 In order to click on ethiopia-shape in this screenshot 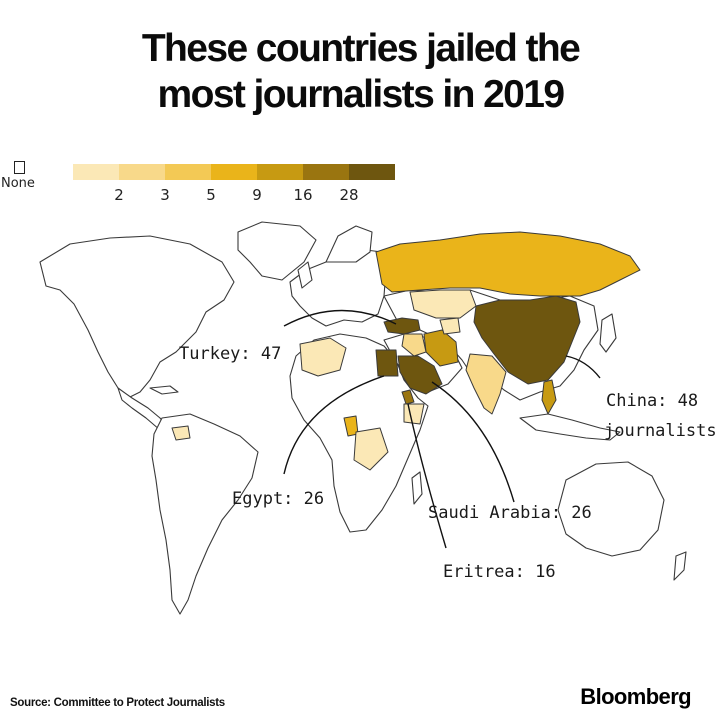, I will do `click(414, 414)`.